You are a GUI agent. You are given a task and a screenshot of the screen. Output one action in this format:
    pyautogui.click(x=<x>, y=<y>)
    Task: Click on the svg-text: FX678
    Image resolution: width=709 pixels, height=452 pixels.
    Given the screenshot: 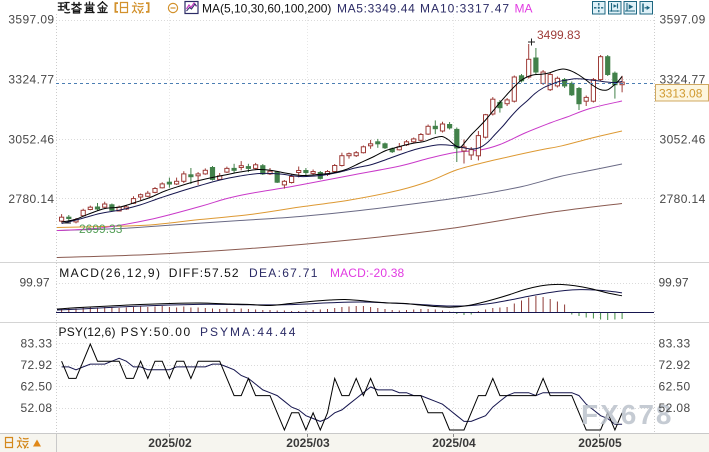 What is the action you would take?
    pyautogui.click(x=627, y=414)
    